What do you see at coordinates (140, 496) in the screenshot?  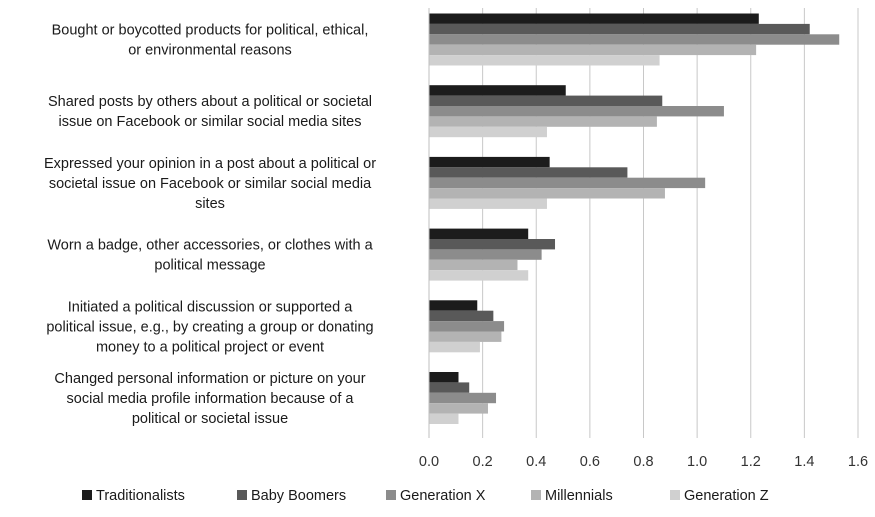 I see `legend-label: Traditionalists` at bounding box center [140, 496].